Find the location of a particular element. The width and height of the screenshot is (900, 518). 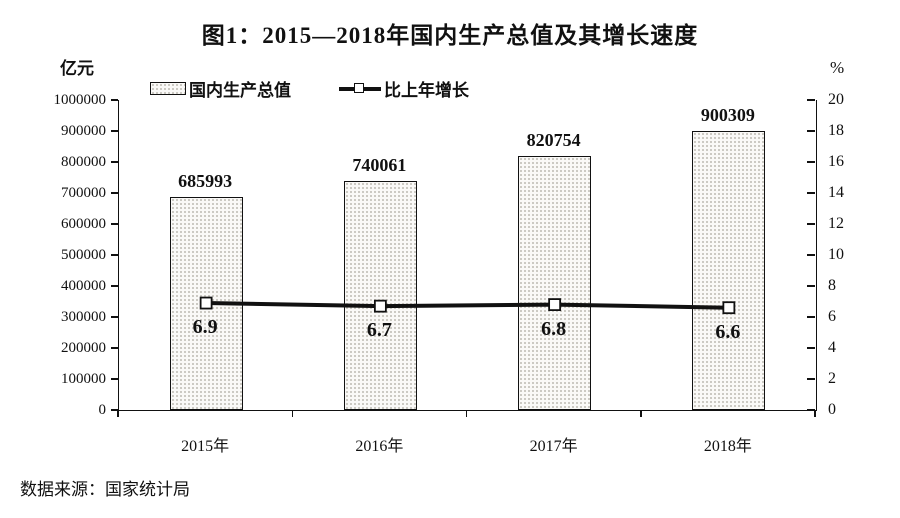

left-axis-tick-label: 900000 is located at coordinates (83, 131).